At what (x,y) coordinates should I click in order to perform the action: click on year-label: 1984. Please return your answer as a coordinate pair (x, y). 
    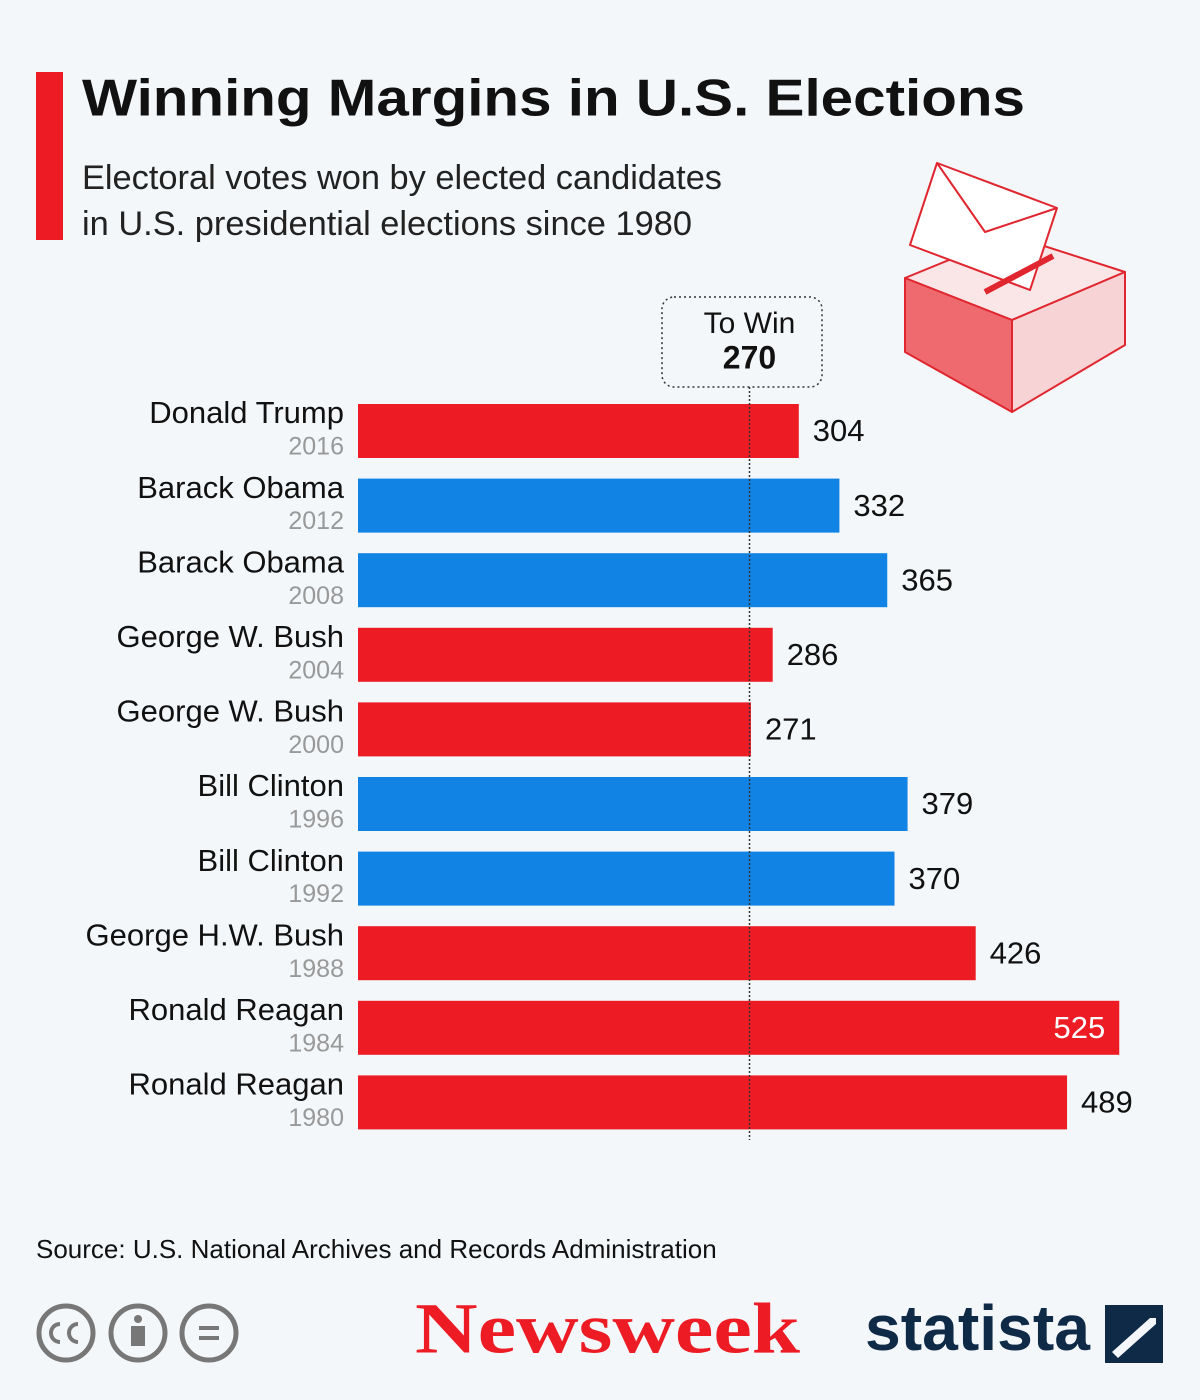
    Looking at the image, I should click on (316, 1043).